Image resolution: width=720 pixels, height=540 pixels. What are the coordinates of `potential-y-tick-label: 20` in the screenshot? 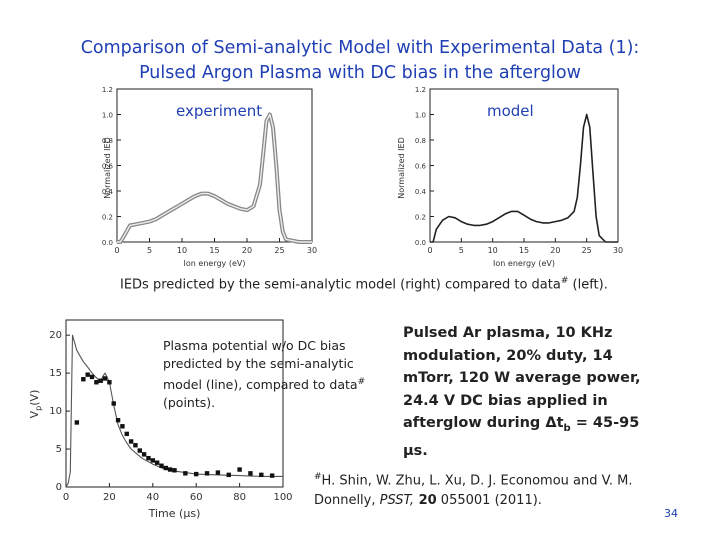 It's located at (55, 335).